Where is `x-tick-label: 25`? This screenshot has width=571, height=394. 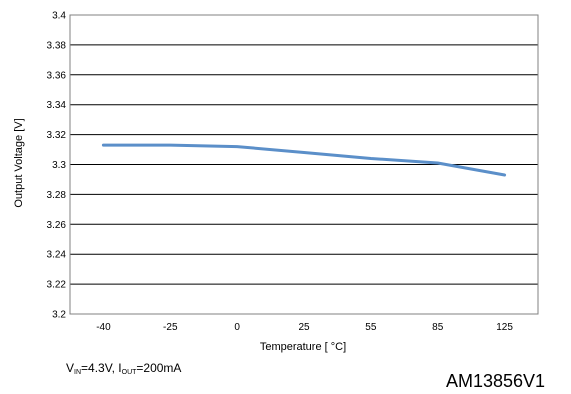 x-tick-label: 25 is located at coordinates (304, 327).